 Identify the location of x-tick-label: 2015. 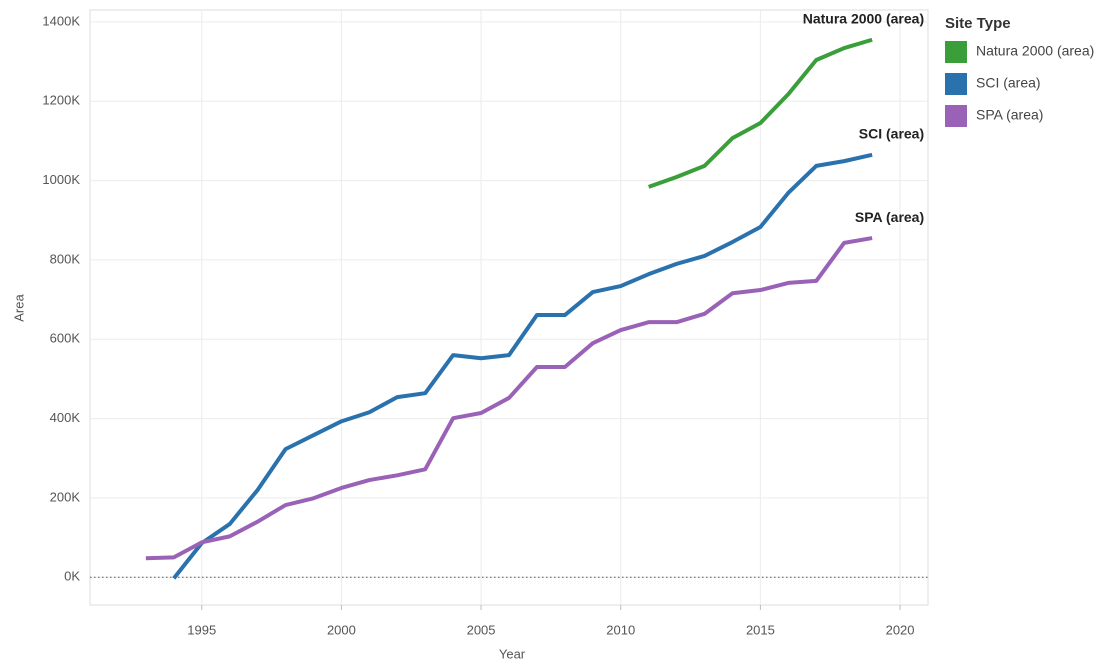
(760, 629).